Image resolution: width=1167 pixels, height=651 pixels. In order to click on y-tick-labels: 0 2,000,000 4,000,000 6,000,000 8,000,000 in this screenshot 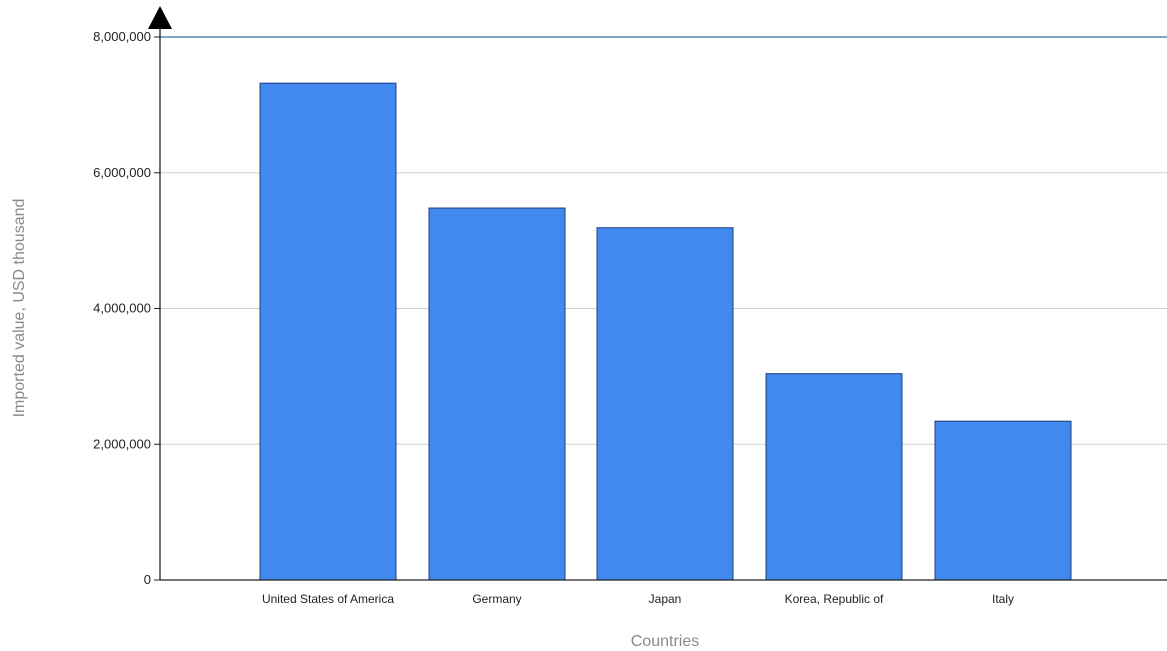, I will do `click(122, 308)`.